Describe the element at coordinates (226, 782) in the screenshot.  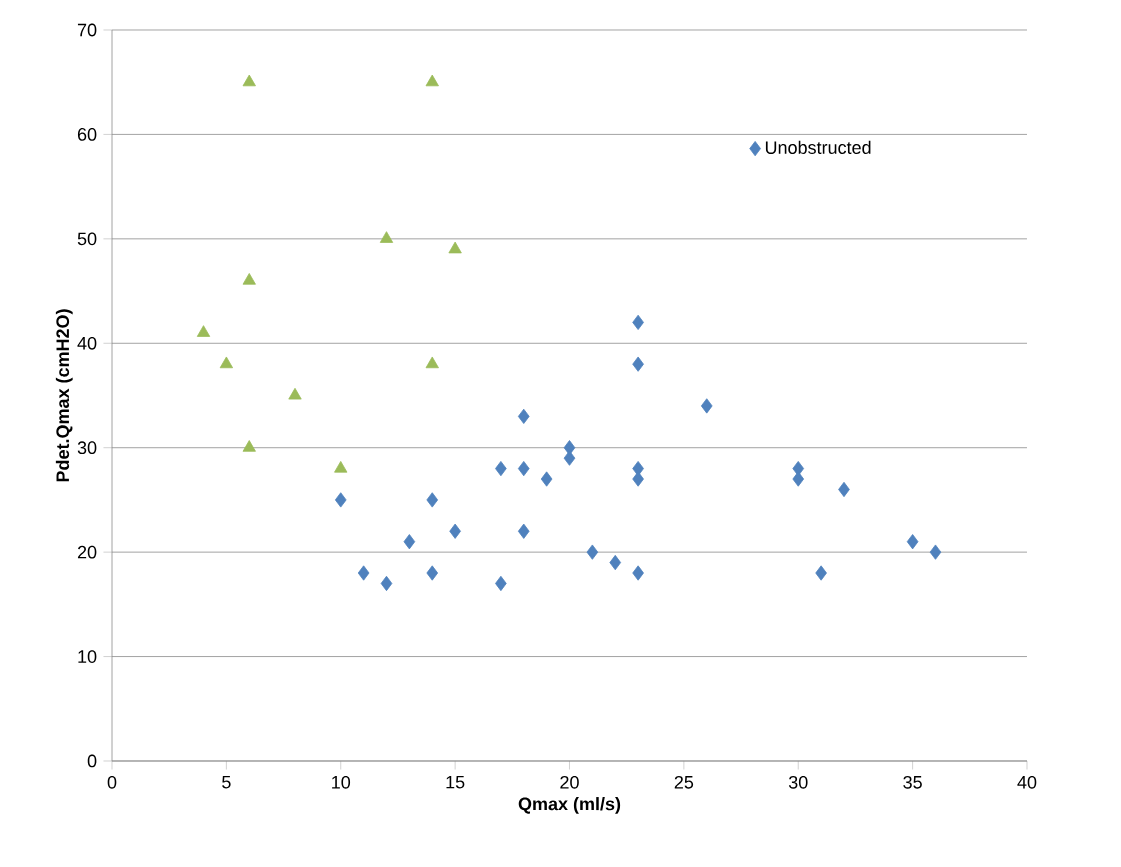
I see `x-tick-label: 5` at that location.